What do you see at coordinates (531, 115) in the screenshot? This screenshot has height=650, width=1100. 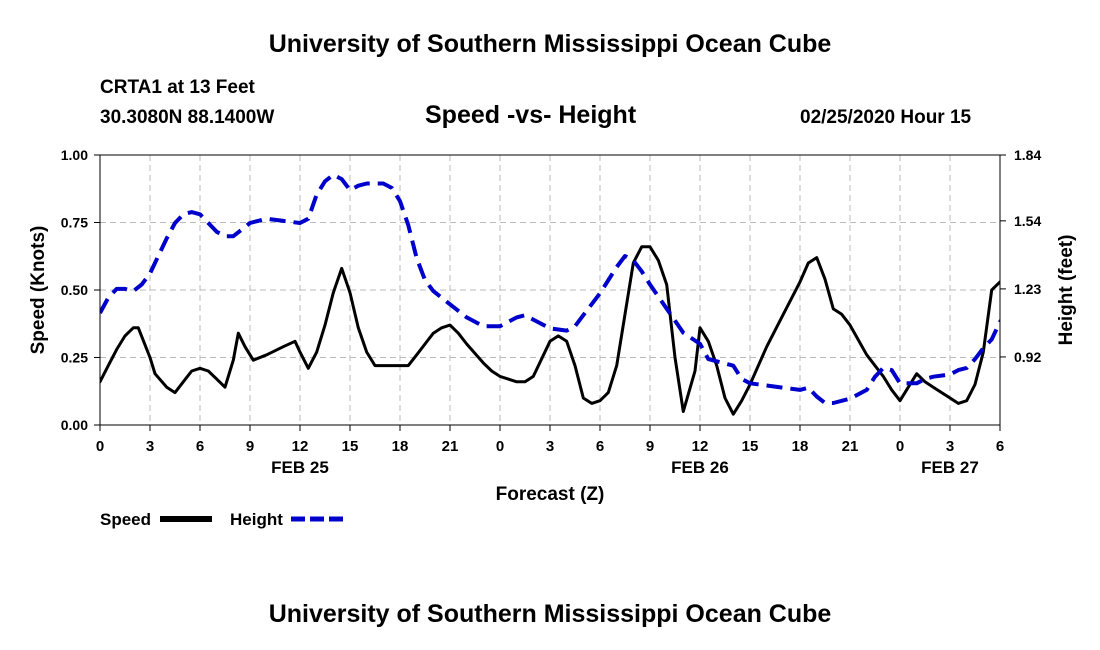 I see `chart-title: Speed -vs- Height` at bounding box center [531, 115].